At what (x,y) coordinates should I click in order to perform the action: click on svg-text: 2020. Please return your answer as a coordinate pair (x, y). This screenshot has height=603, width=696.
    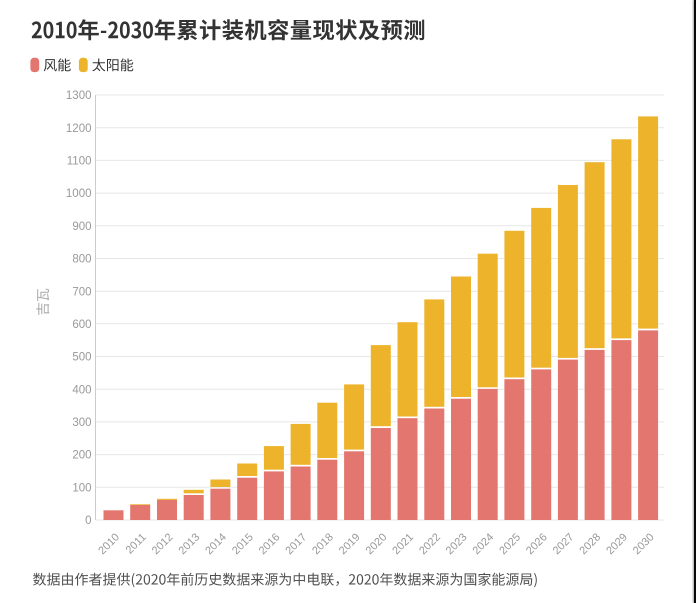
    Looking at the image, I should click on (377, 544).